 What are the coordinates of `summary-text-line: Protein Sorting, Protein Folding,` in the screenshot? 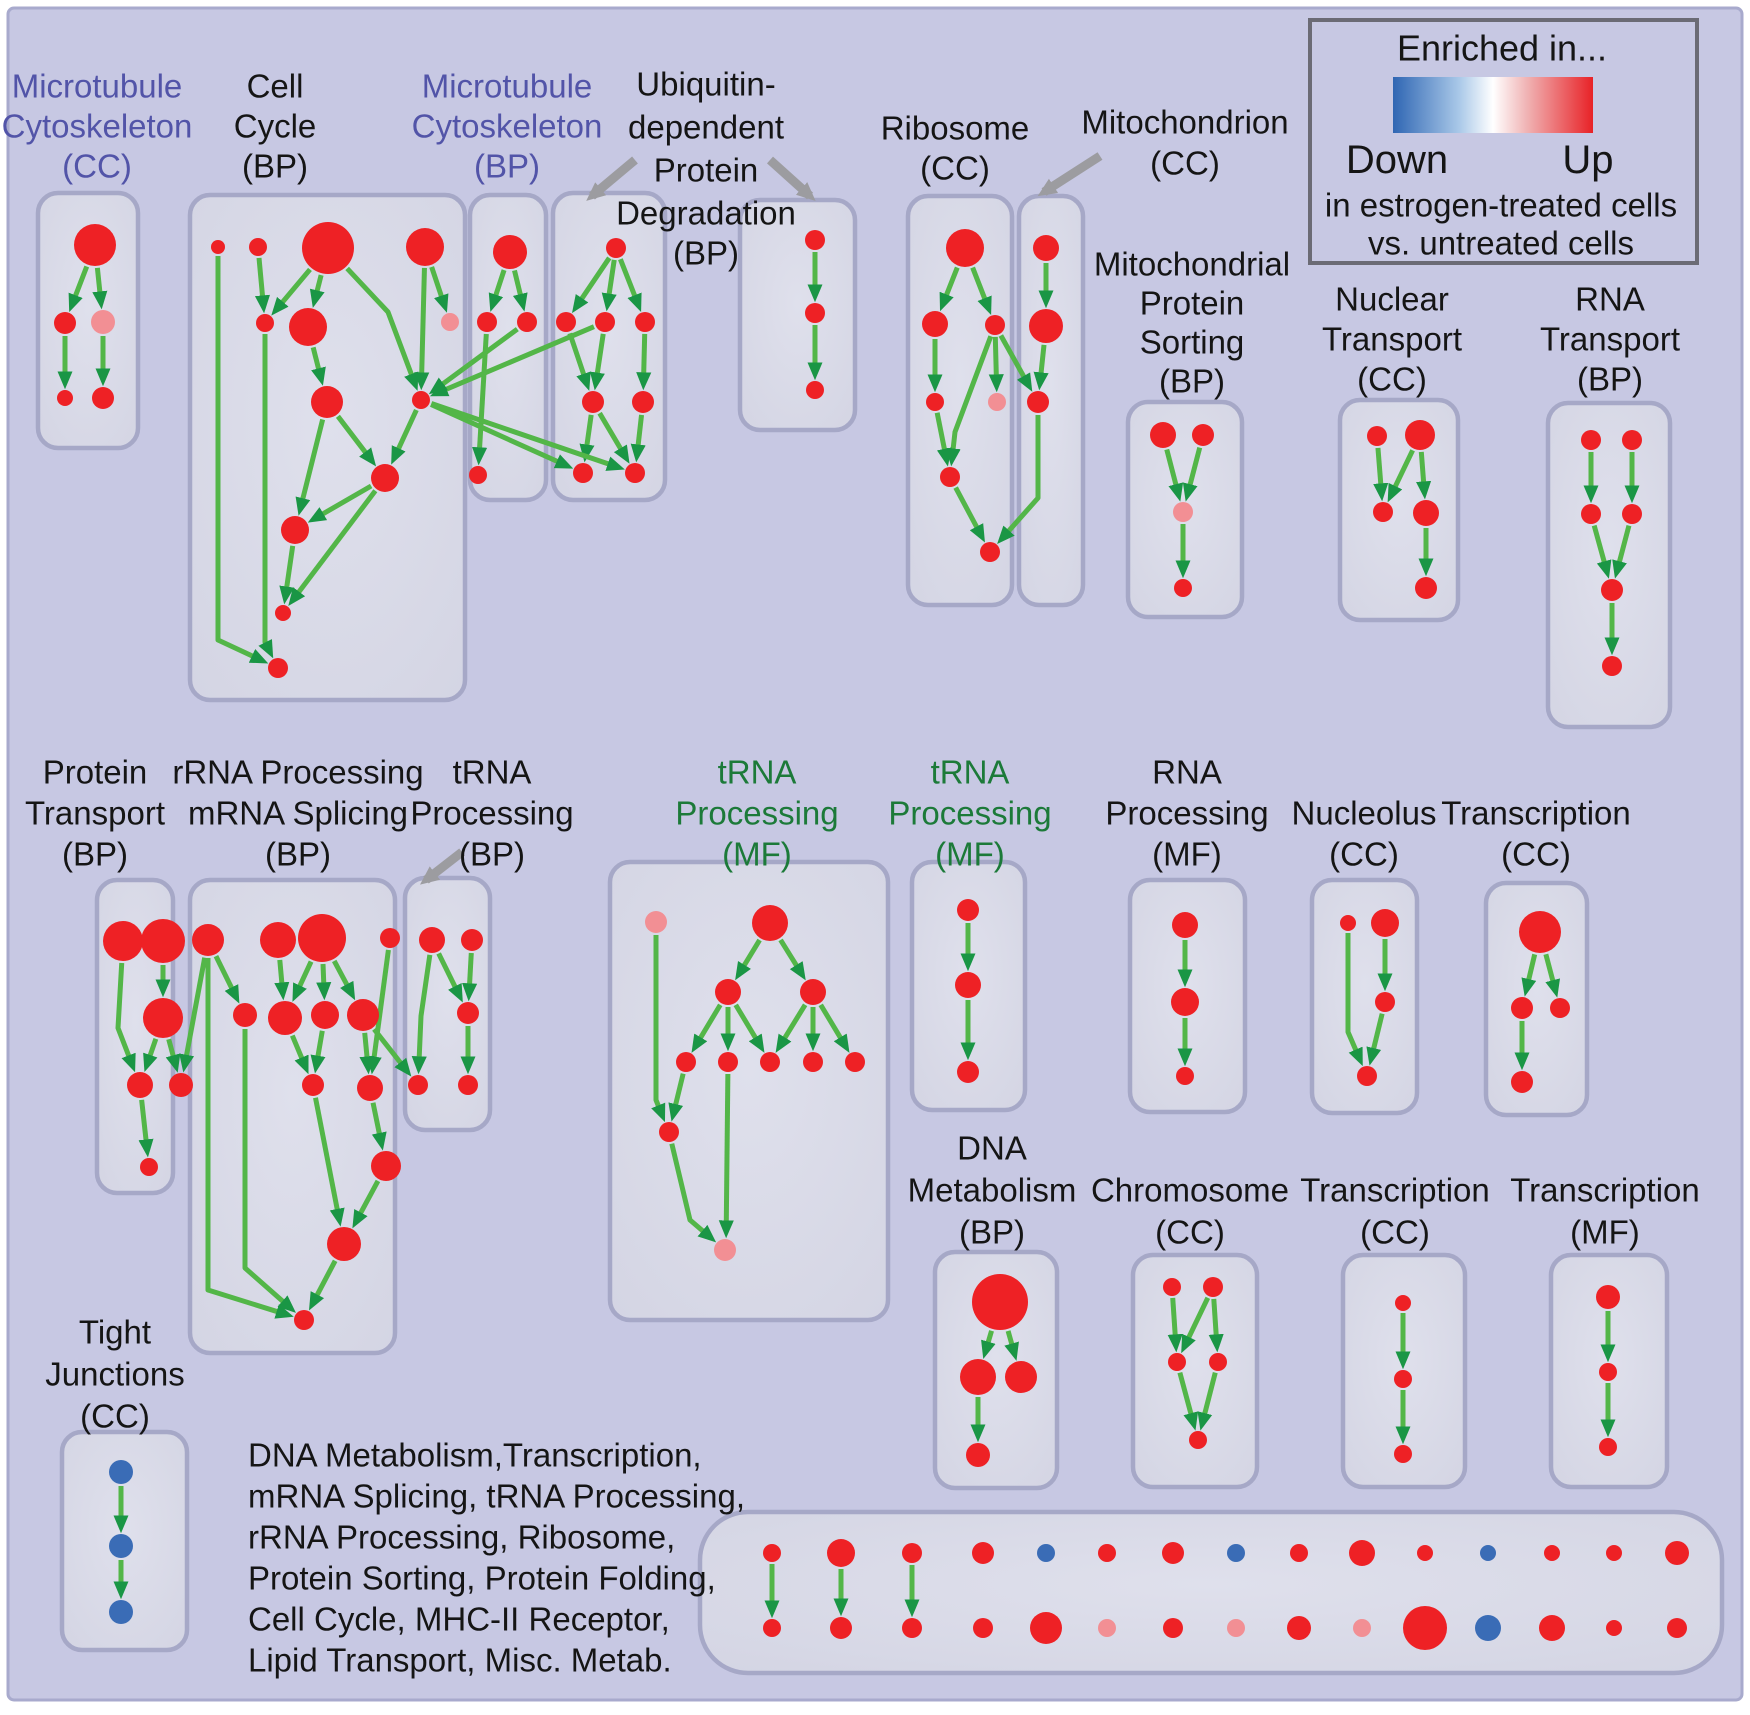 It's located at (482, 1578).